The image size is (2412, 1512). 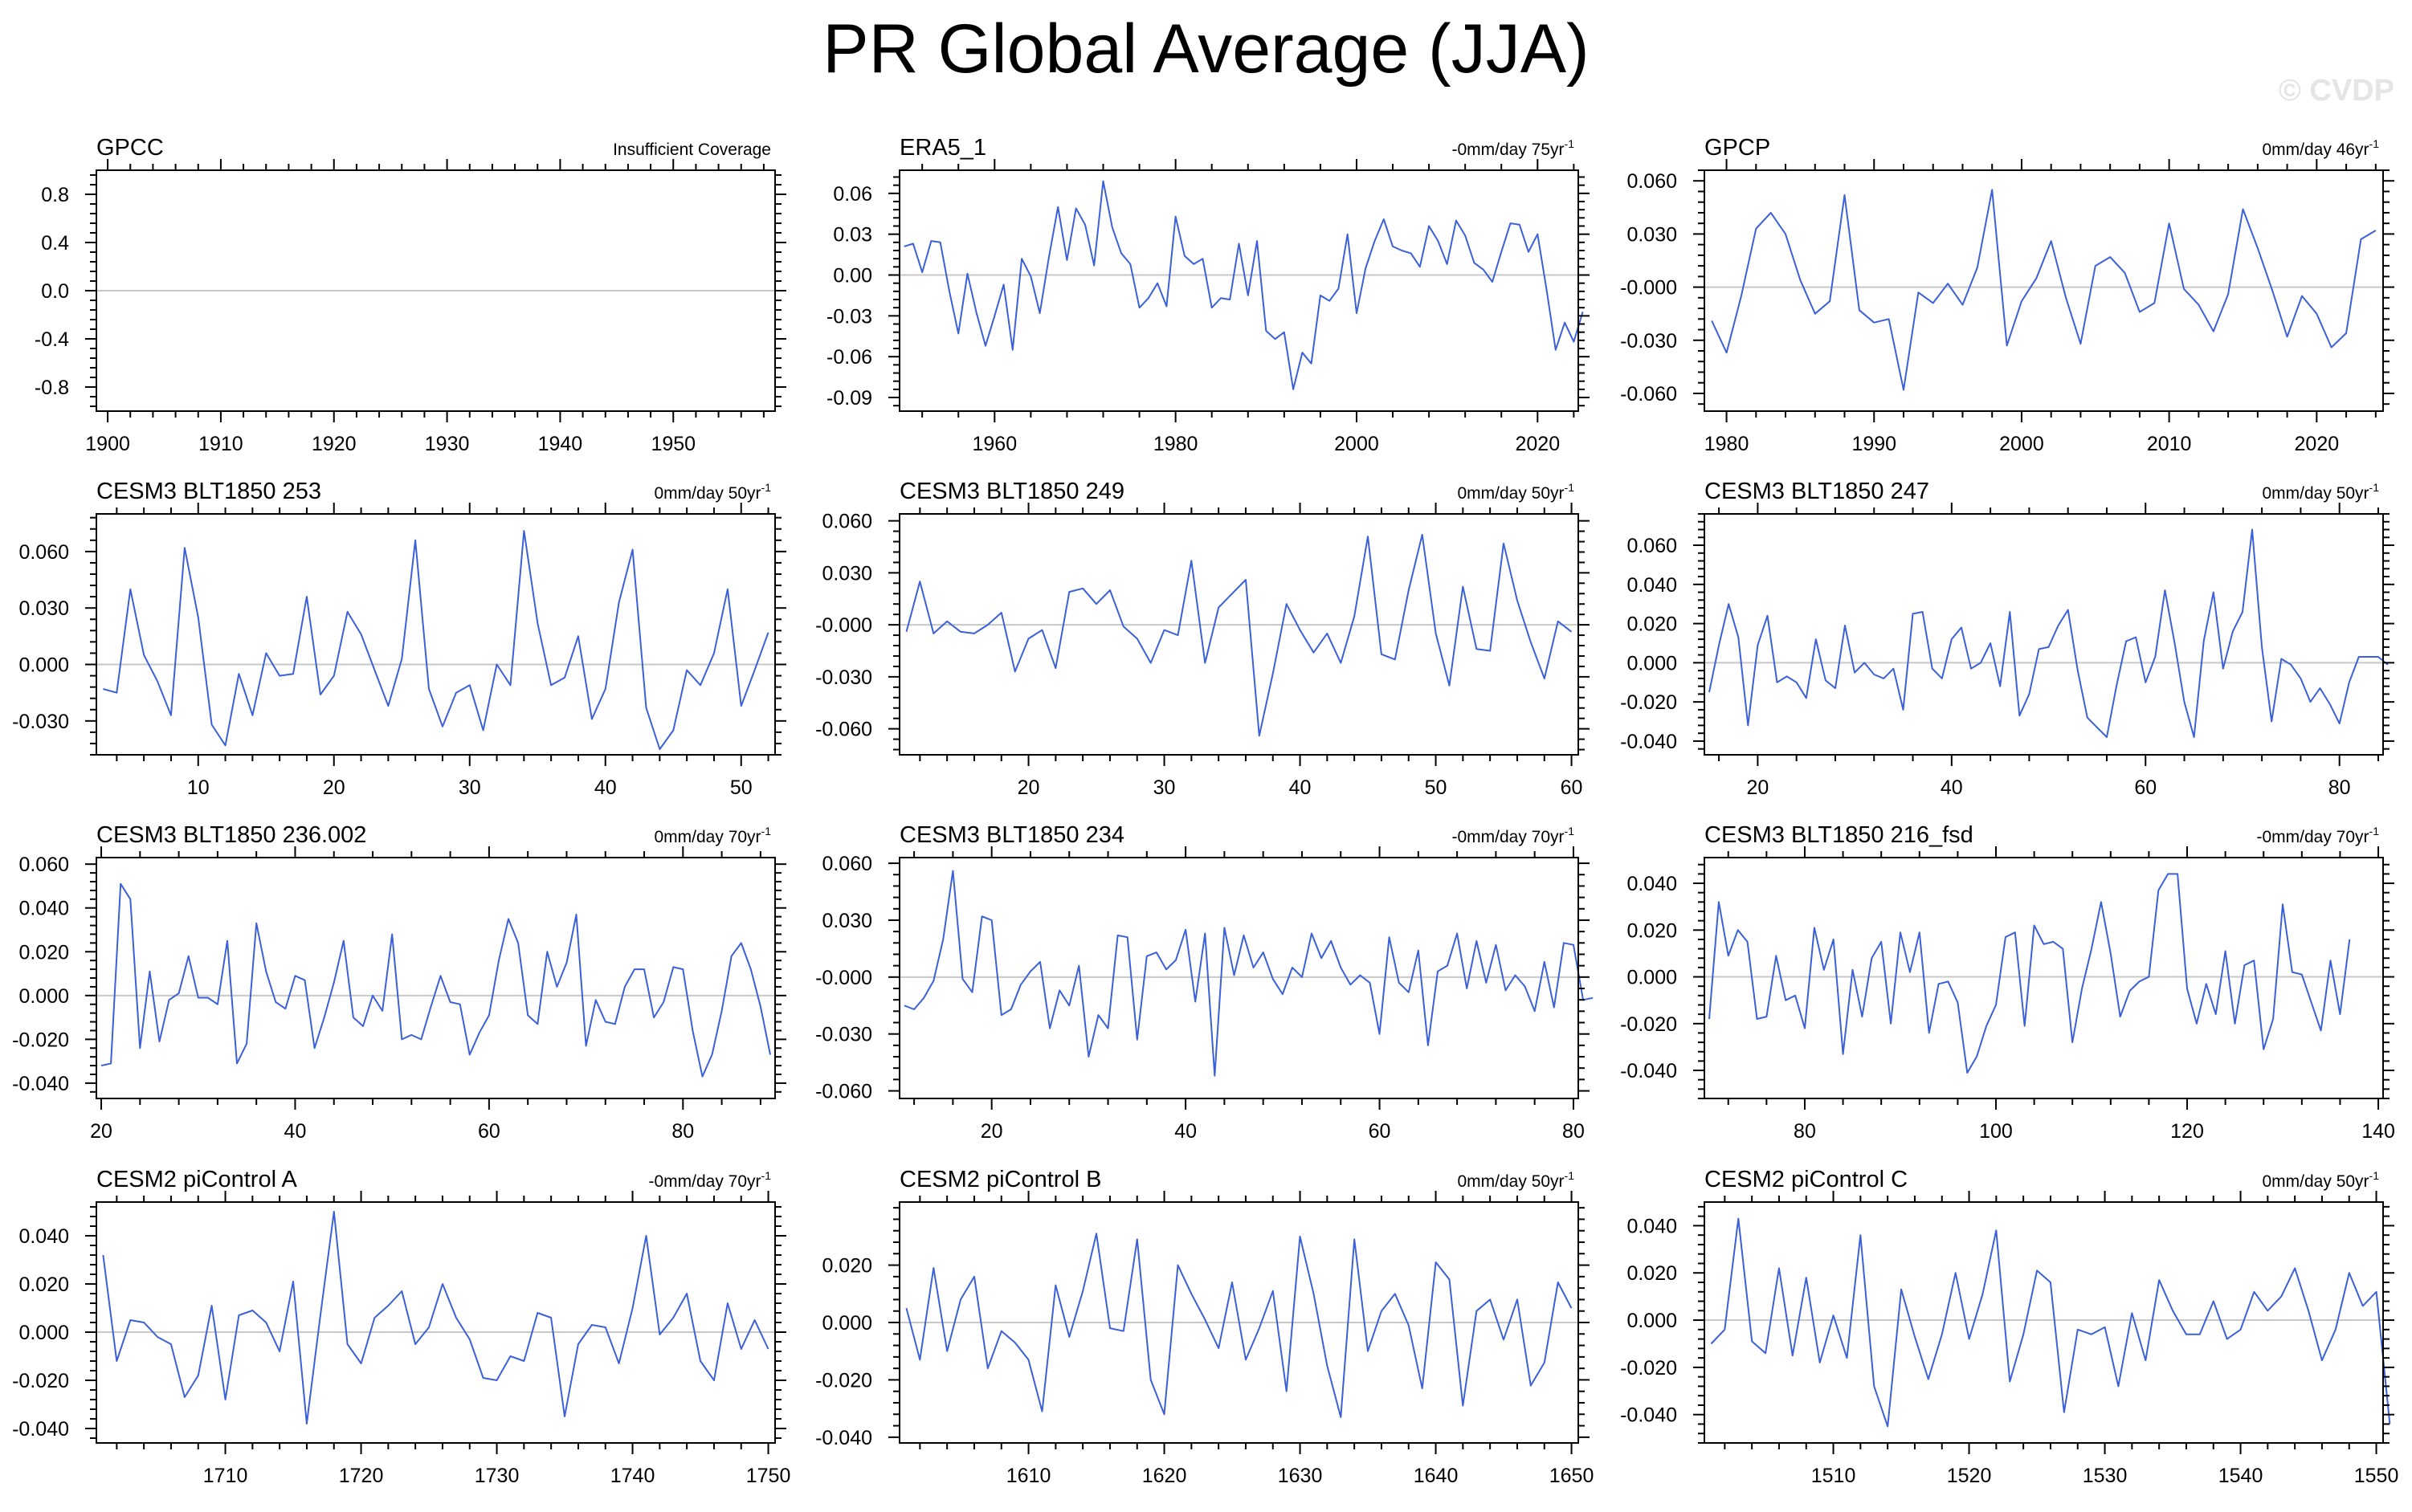 I want to click on panel-title: GPCP, so click(x=1737, y=148).